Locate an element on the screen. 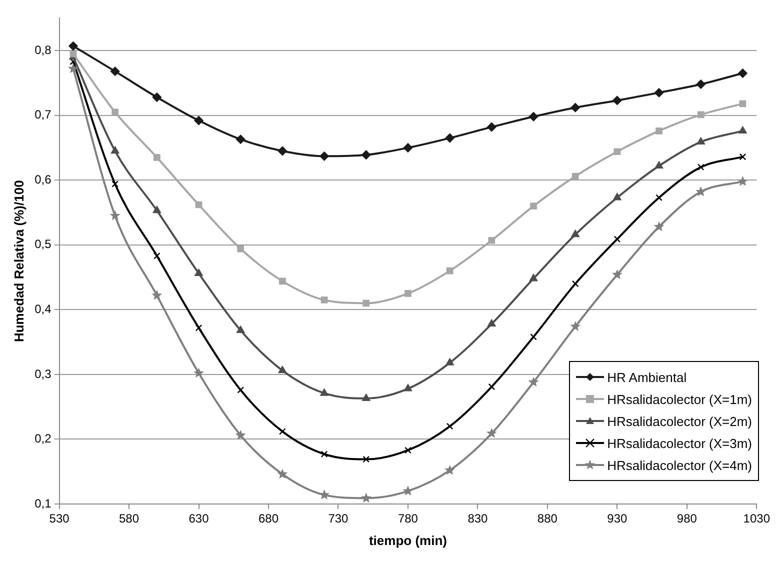 The image size is (781, 561). y-tick-label: 0,7 is located at coordinates (43, 115).